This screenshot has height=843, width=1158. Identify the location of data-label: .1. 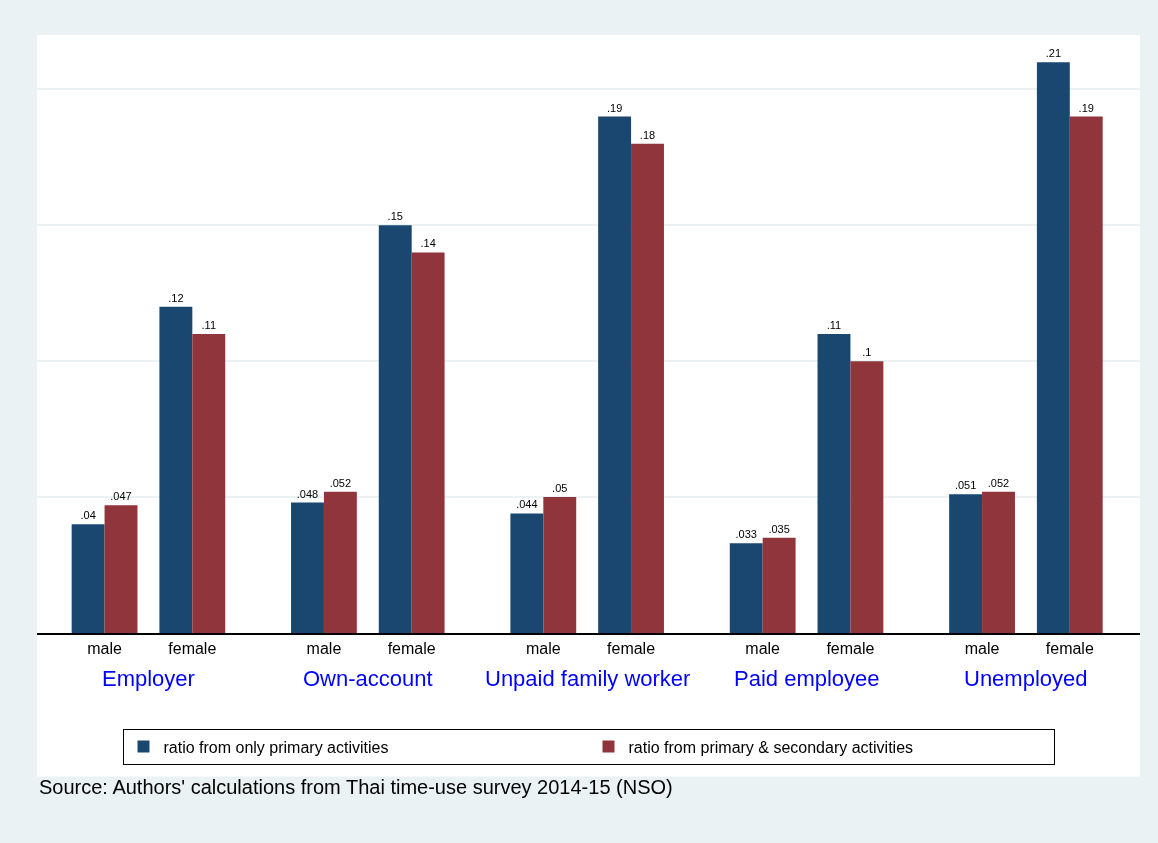
(867, 352).